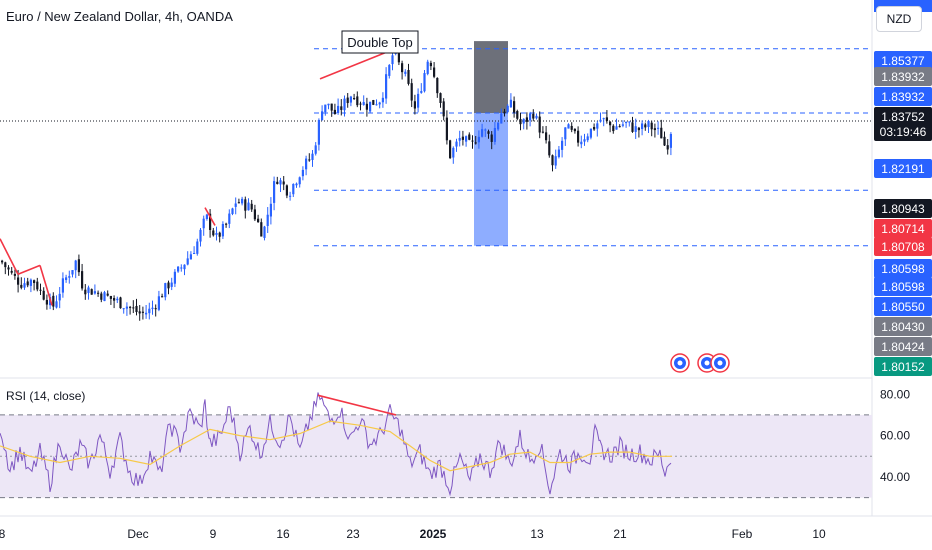 The image size is (932, 550). I want to click on rsi-indicator-label: RSI (14, close), so click(46, 396).